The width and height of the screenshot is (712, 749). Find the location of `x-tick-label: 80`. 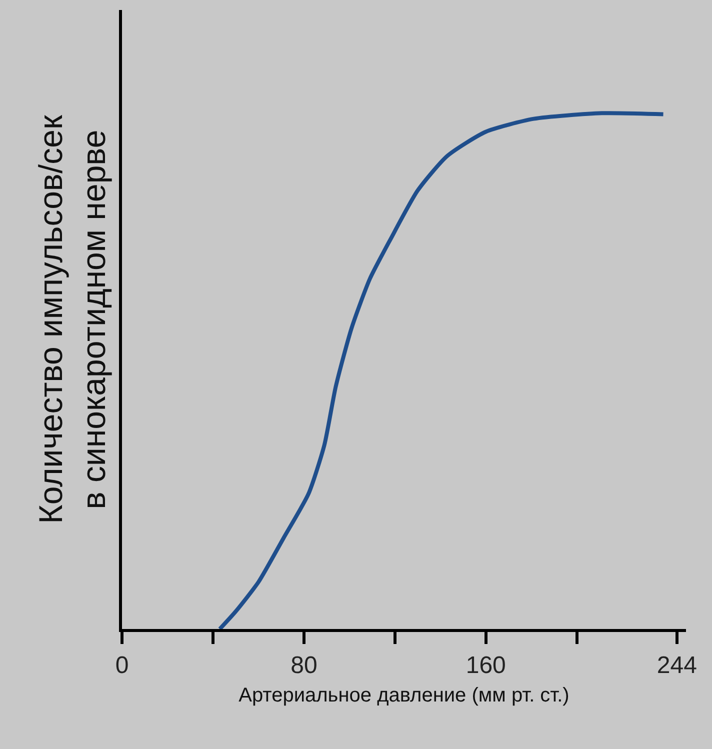

x-tick-label: 80 is located at coordinates (304, 665).